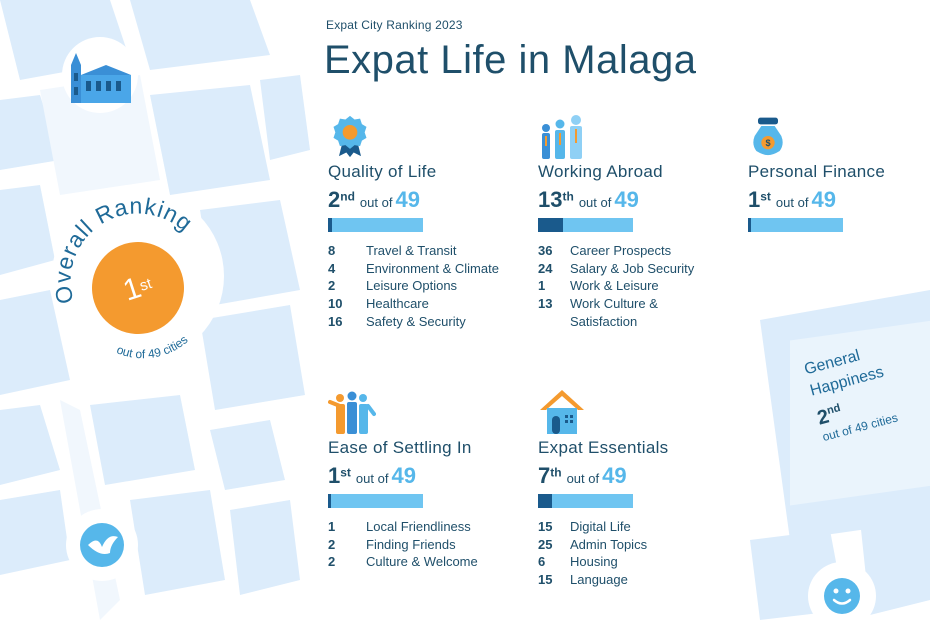  I want to click on metric-row: 6 Housing, so click(629, 562).